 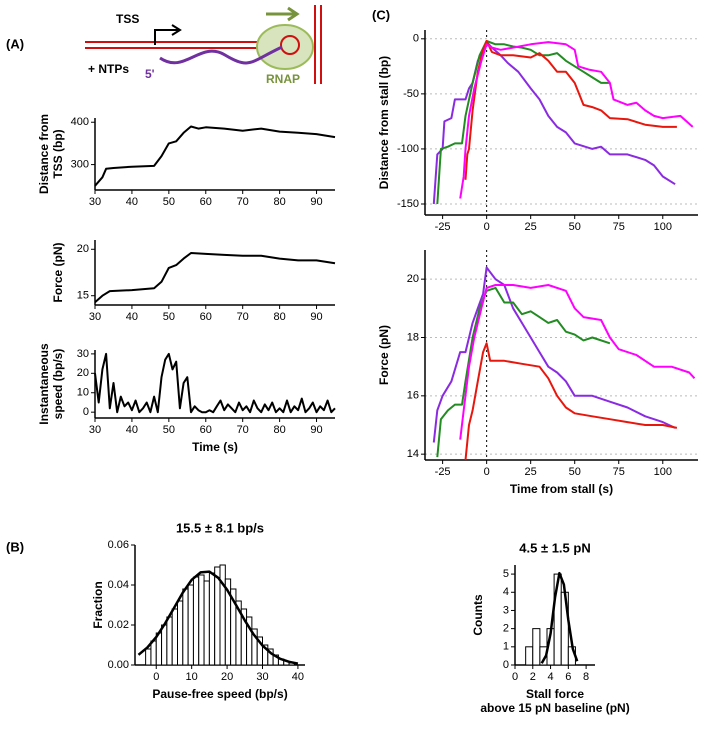 I want to click on direction-arrow, so click(x=283, y=14).